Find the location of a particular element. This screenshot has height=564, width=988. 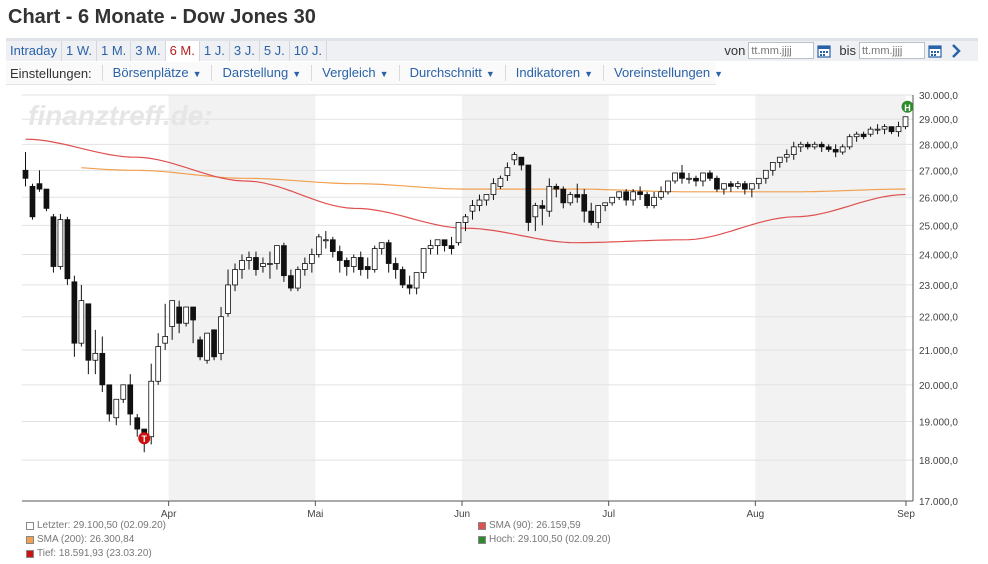

y-tick-label: 18.000,0 is located at coordinates (938, 461).